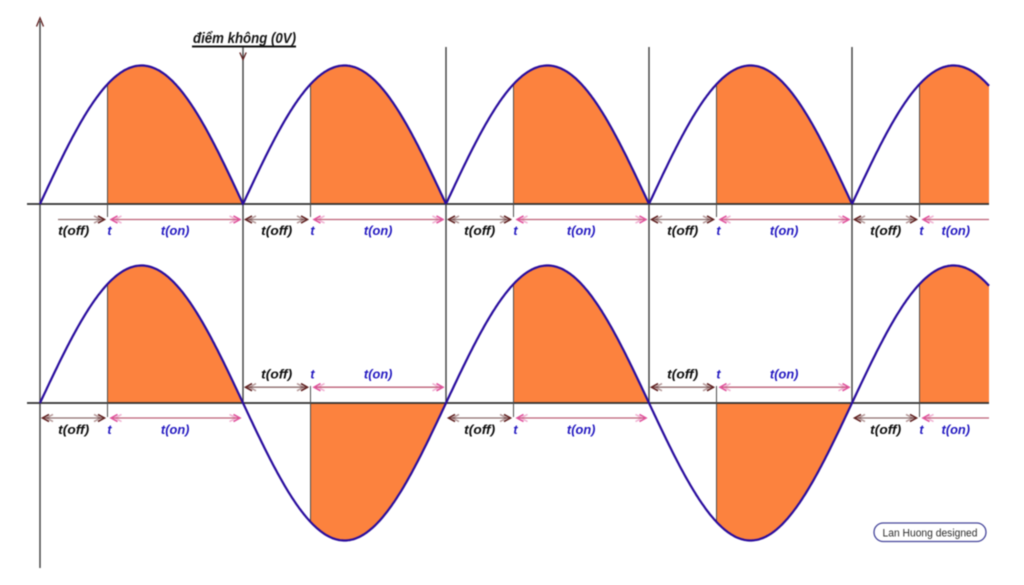 Image resolution: width=1024 pixels, height=585 pixels. Describe the element at coordinates (244, 38) in the screenshot. I see `svg-text: điểm không (0V)` at that location.